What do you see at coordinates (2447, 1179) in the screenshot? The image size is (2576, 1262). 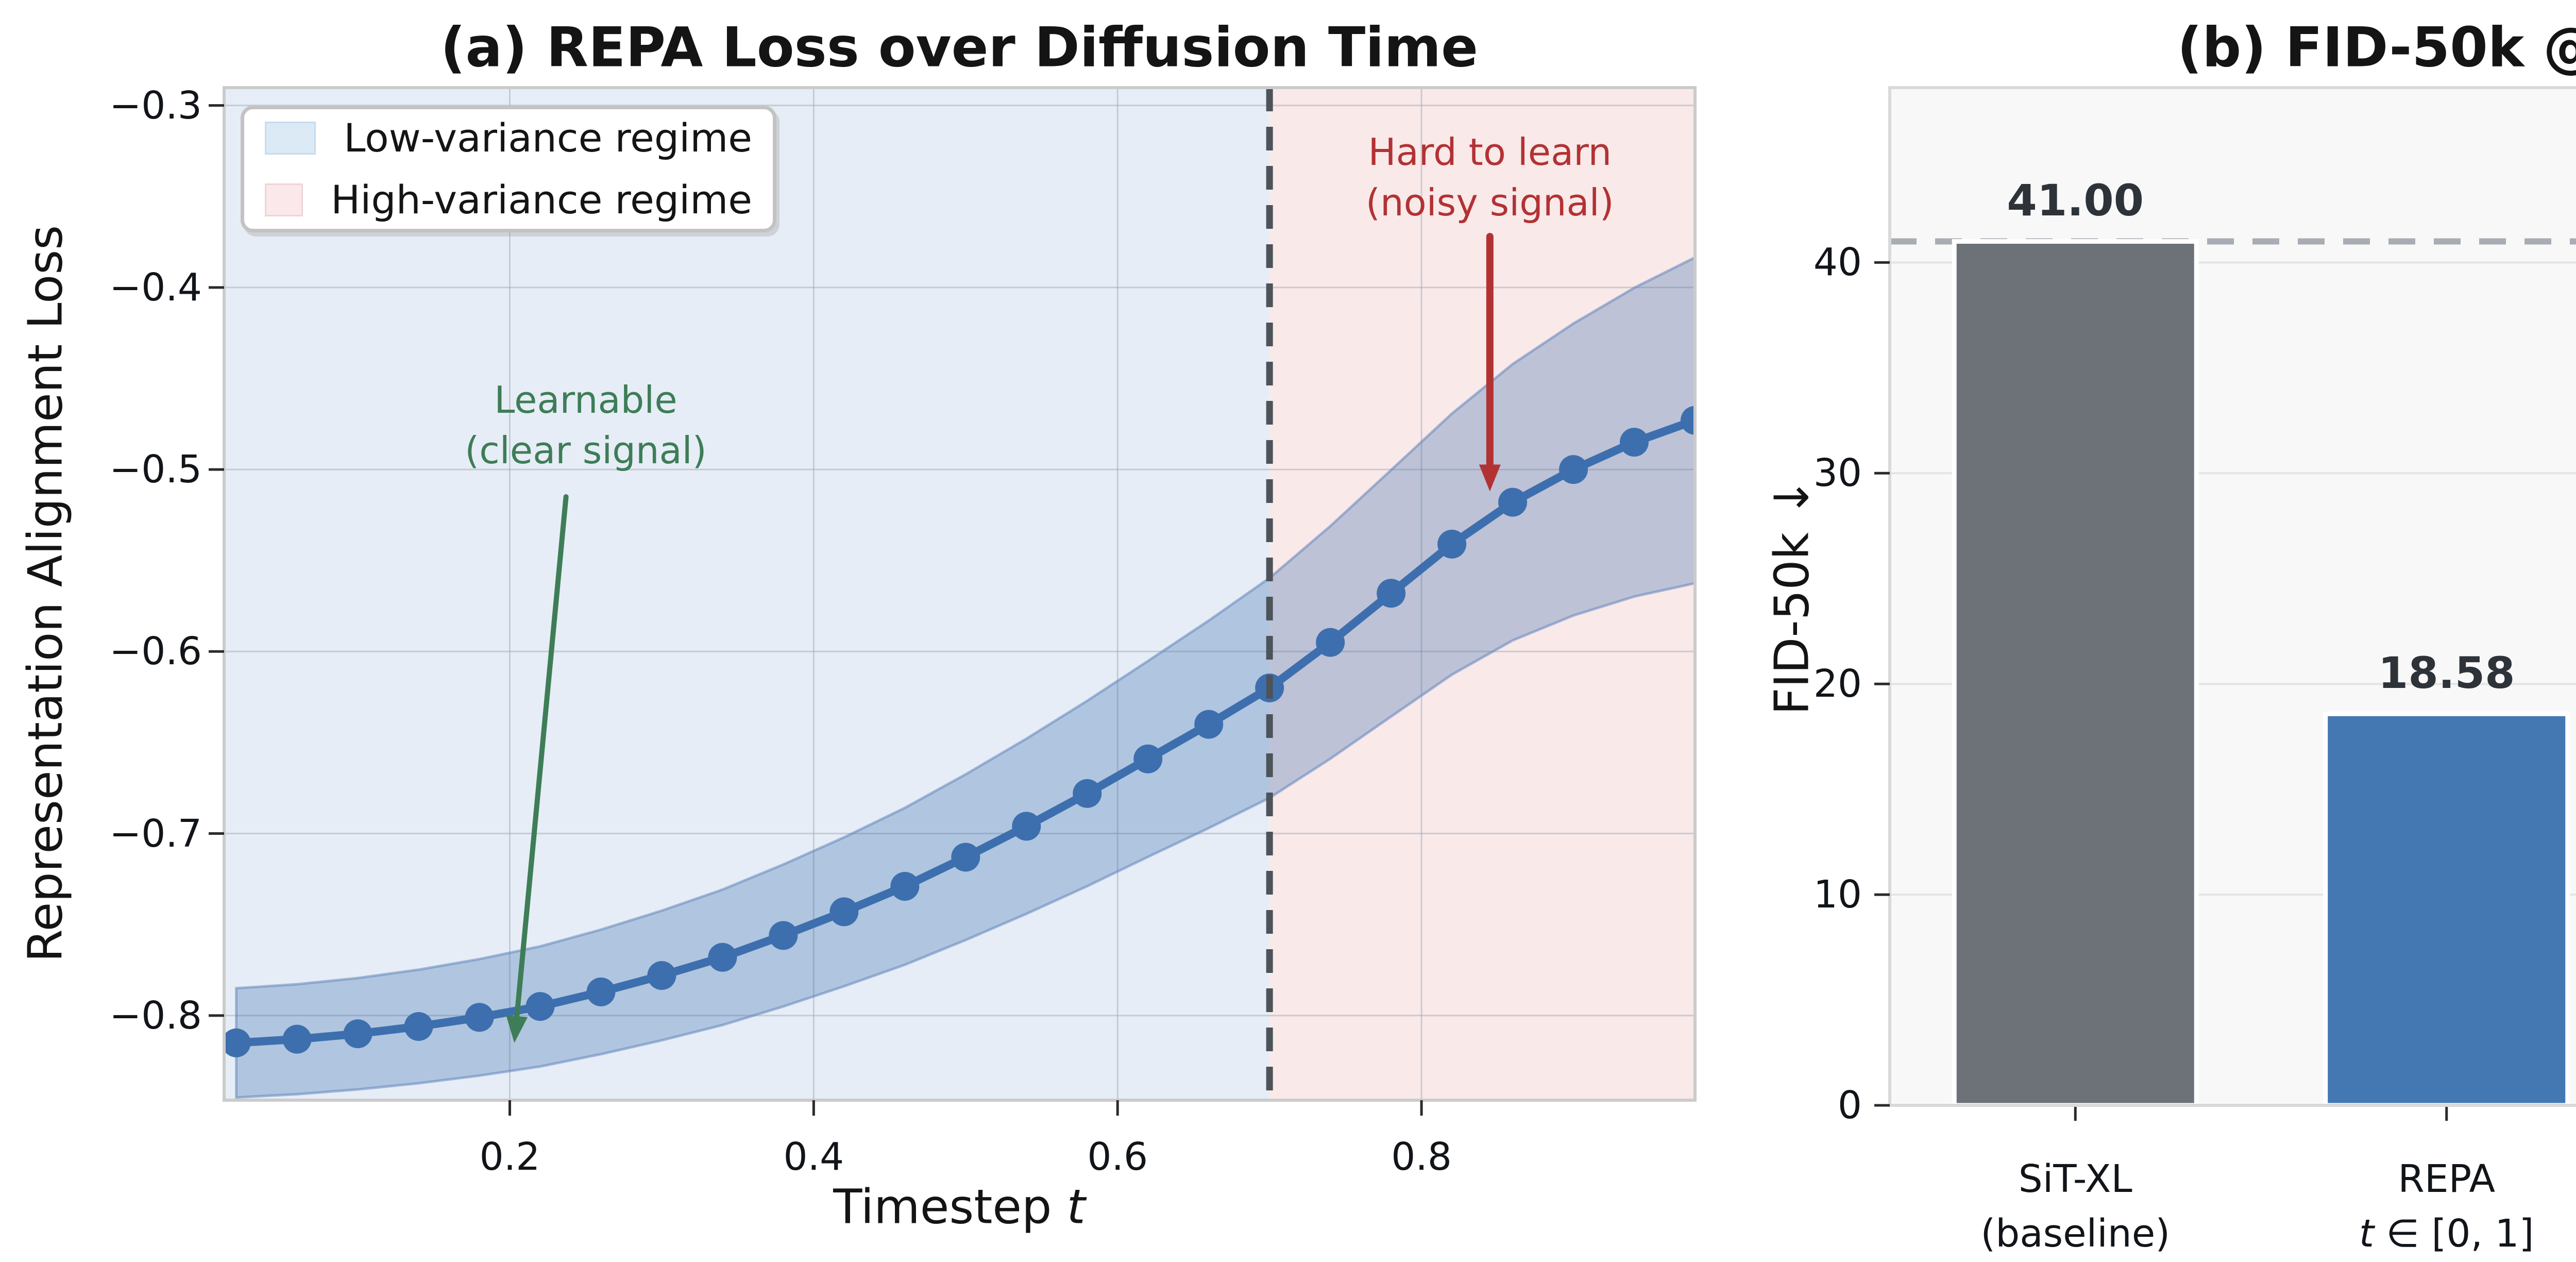 I see `bar-category-line1: REPA` at bounding box center [2447, 1179].